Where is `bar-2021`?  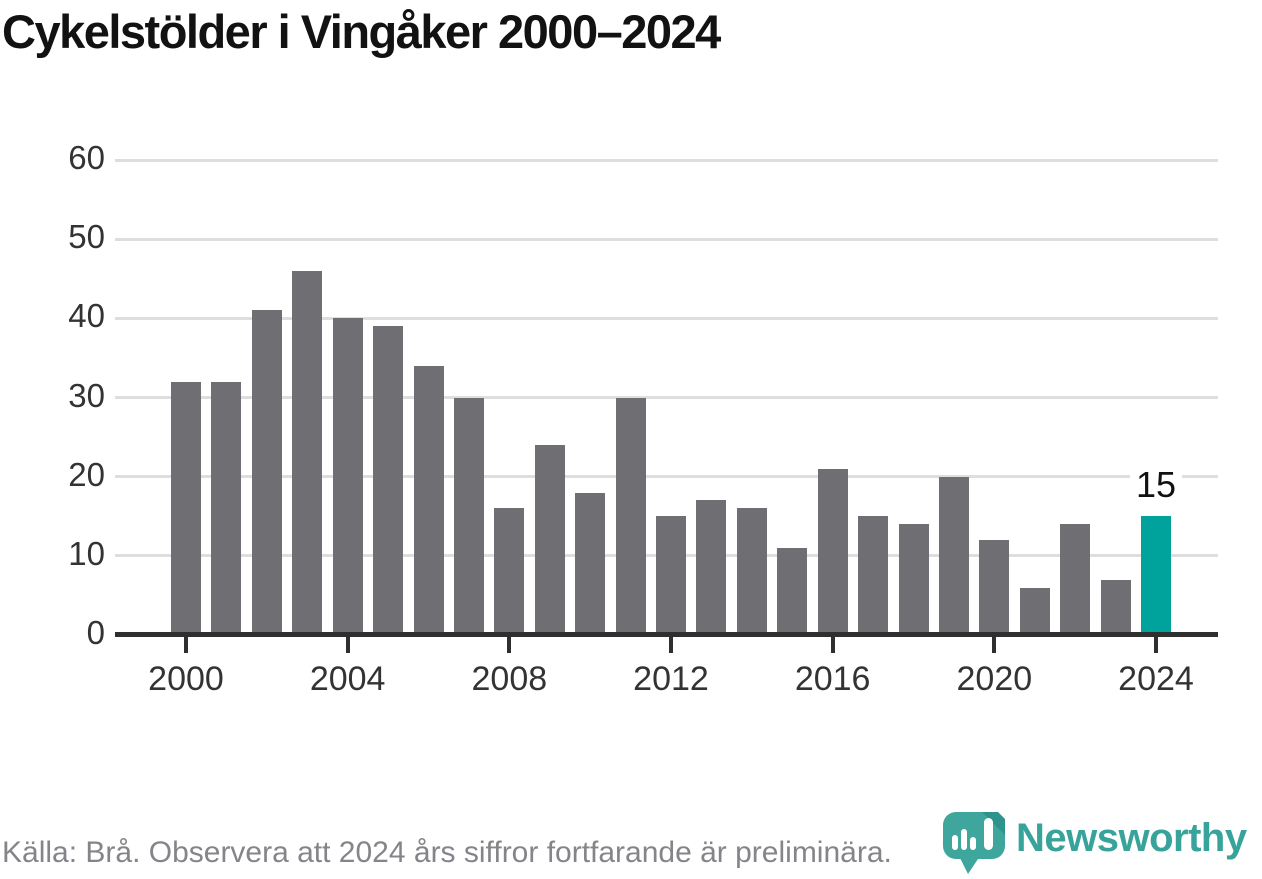
bar-2021 is located at coordinates (1034, 611).